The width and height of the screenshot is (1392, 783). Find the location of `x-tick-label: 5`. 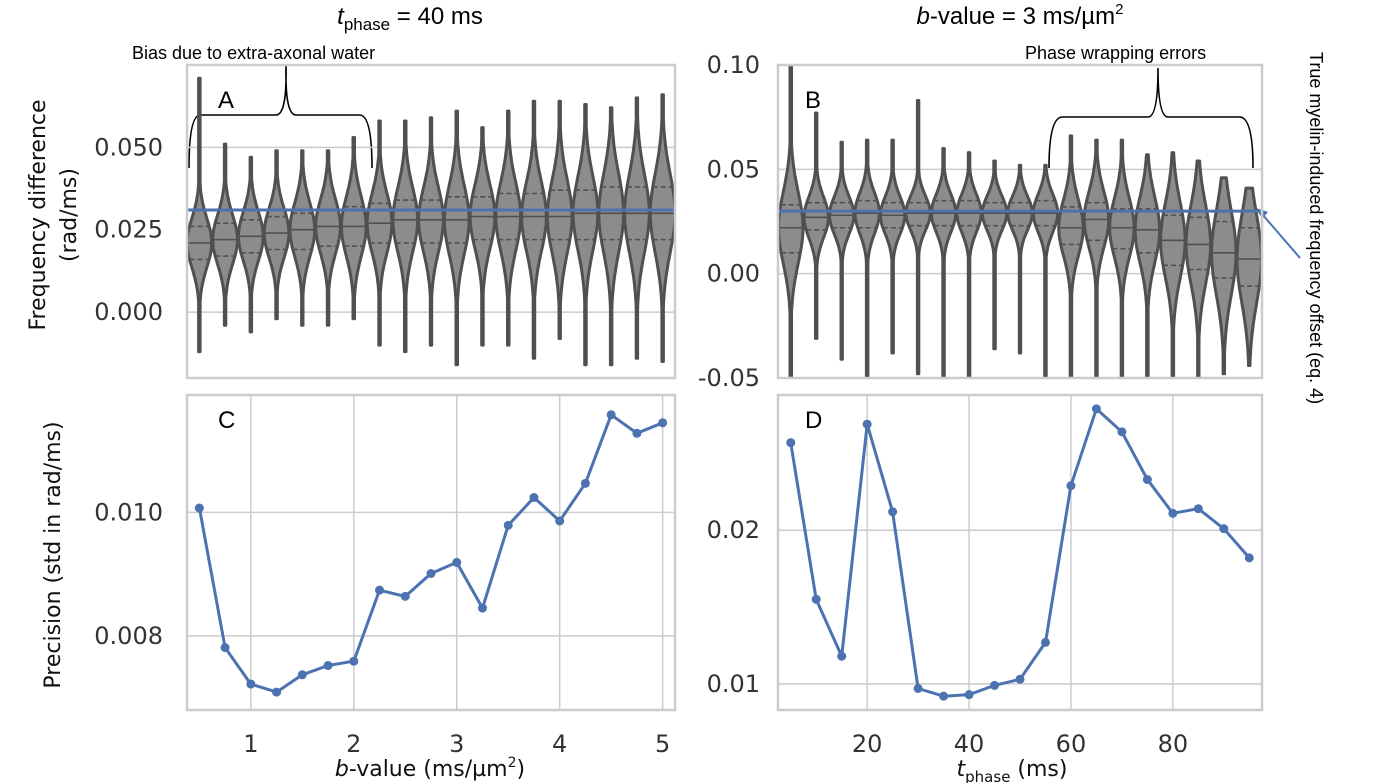

x-tick-label: 5 is located at coordinates (662, 744).